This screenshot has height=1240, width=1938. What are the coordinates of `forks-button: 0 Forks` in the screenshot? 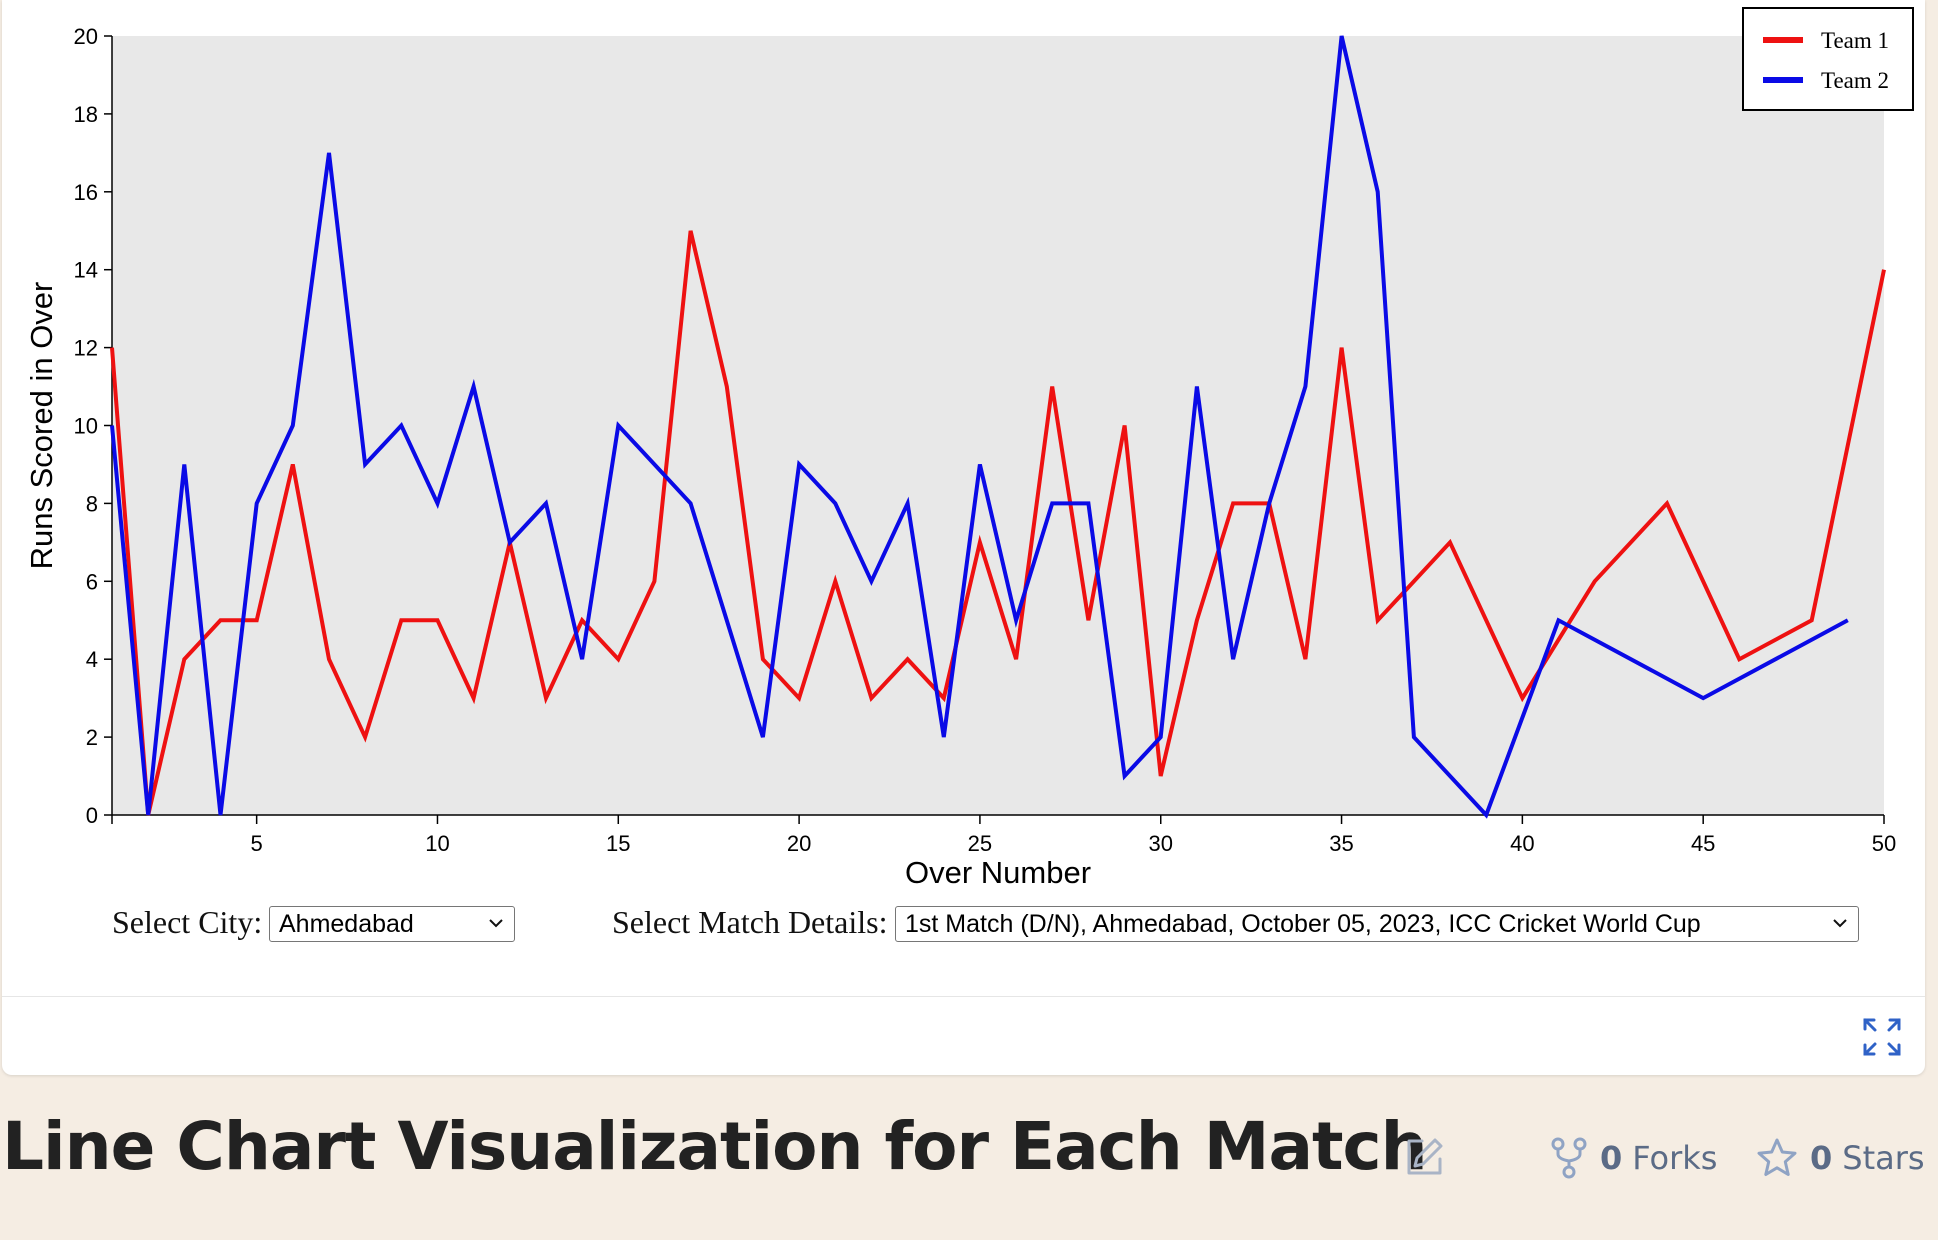 It's located at (1633, 1158).